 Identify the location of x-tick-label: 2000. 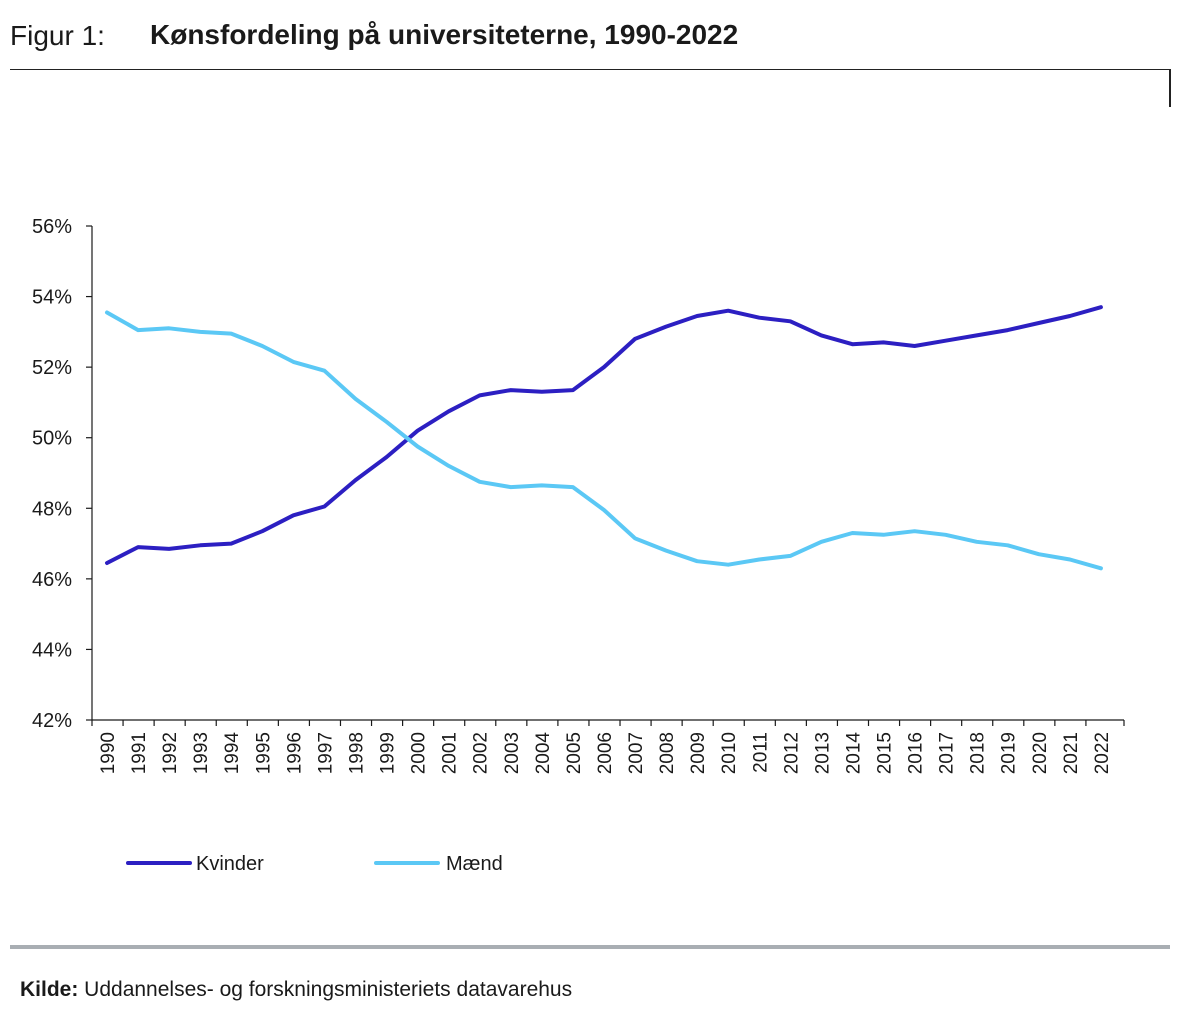
(419, 753).